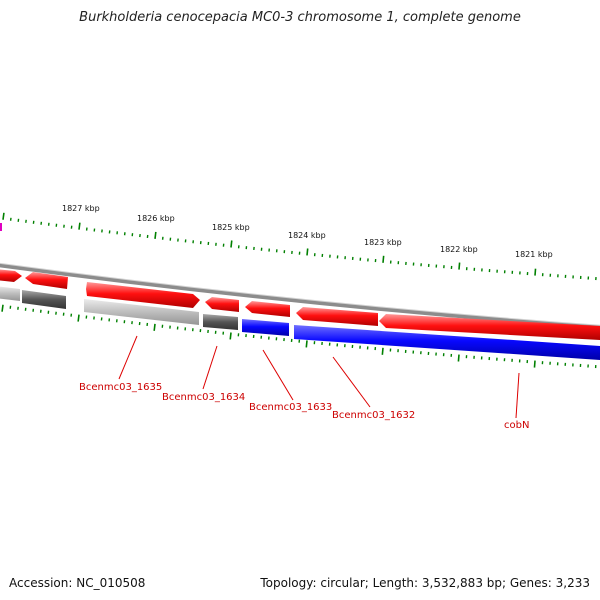 Image resolution: width=600 pixels, height=600 pixels. I want to click on scale-label: 1826 kbp, so click(156, 218).